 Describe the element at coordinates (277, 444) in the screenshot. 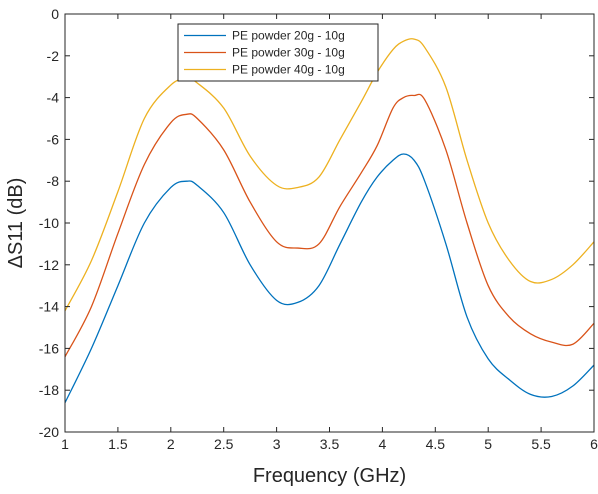

I see `x-tick-label: 3` at that location.